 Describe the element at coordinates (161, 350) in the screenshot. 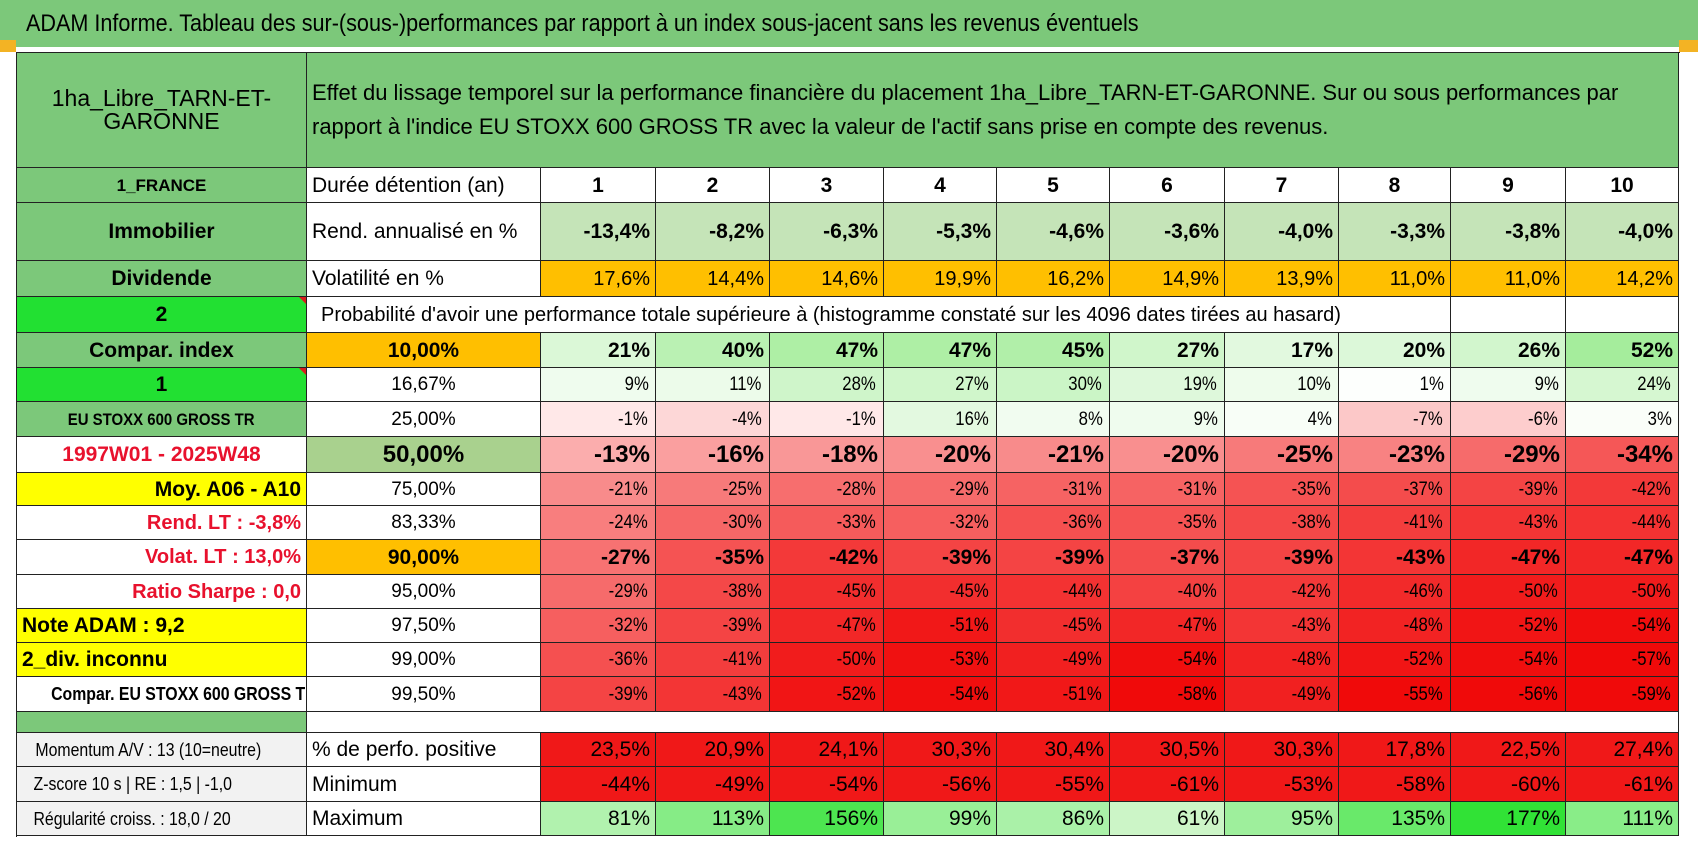

I see `compar-index-label-text: Compar. index` at that location.